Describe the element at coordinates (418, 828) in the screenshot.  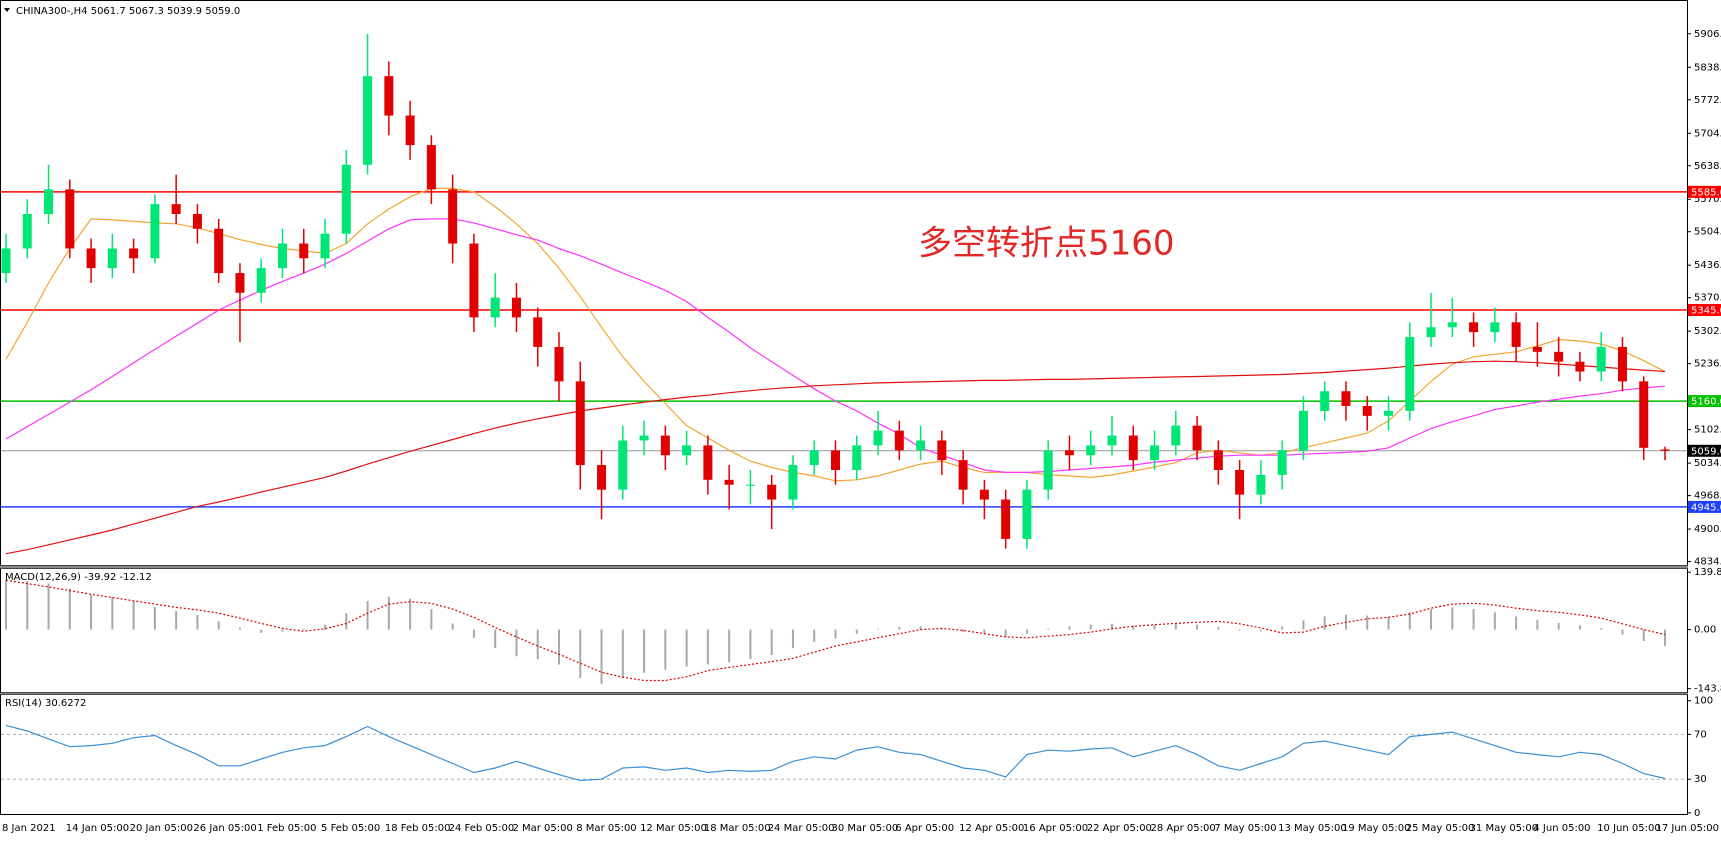
I see `x-tick-label: 18 Feb 05:00` at that location.